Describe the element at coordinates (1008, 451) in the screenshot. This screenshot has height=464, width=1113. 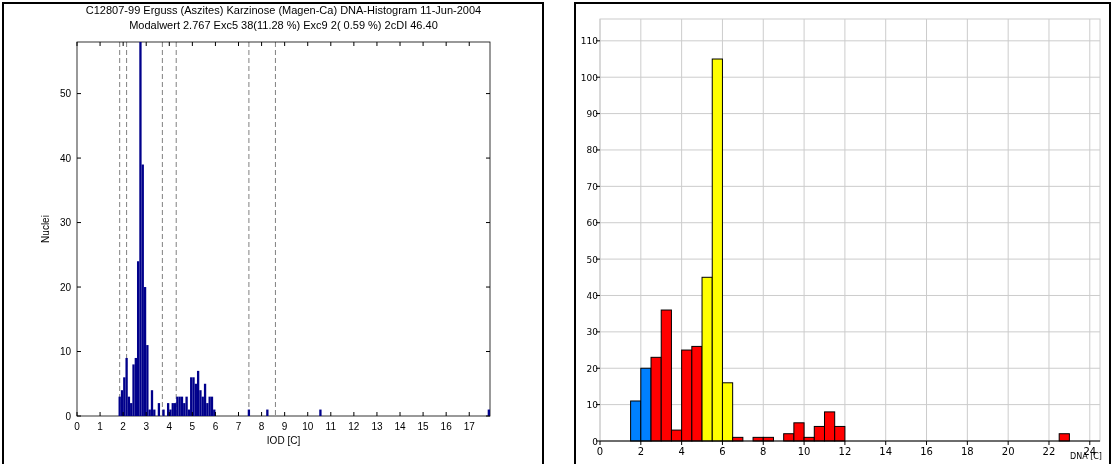
I see `x-tick-label: 20` at that location.